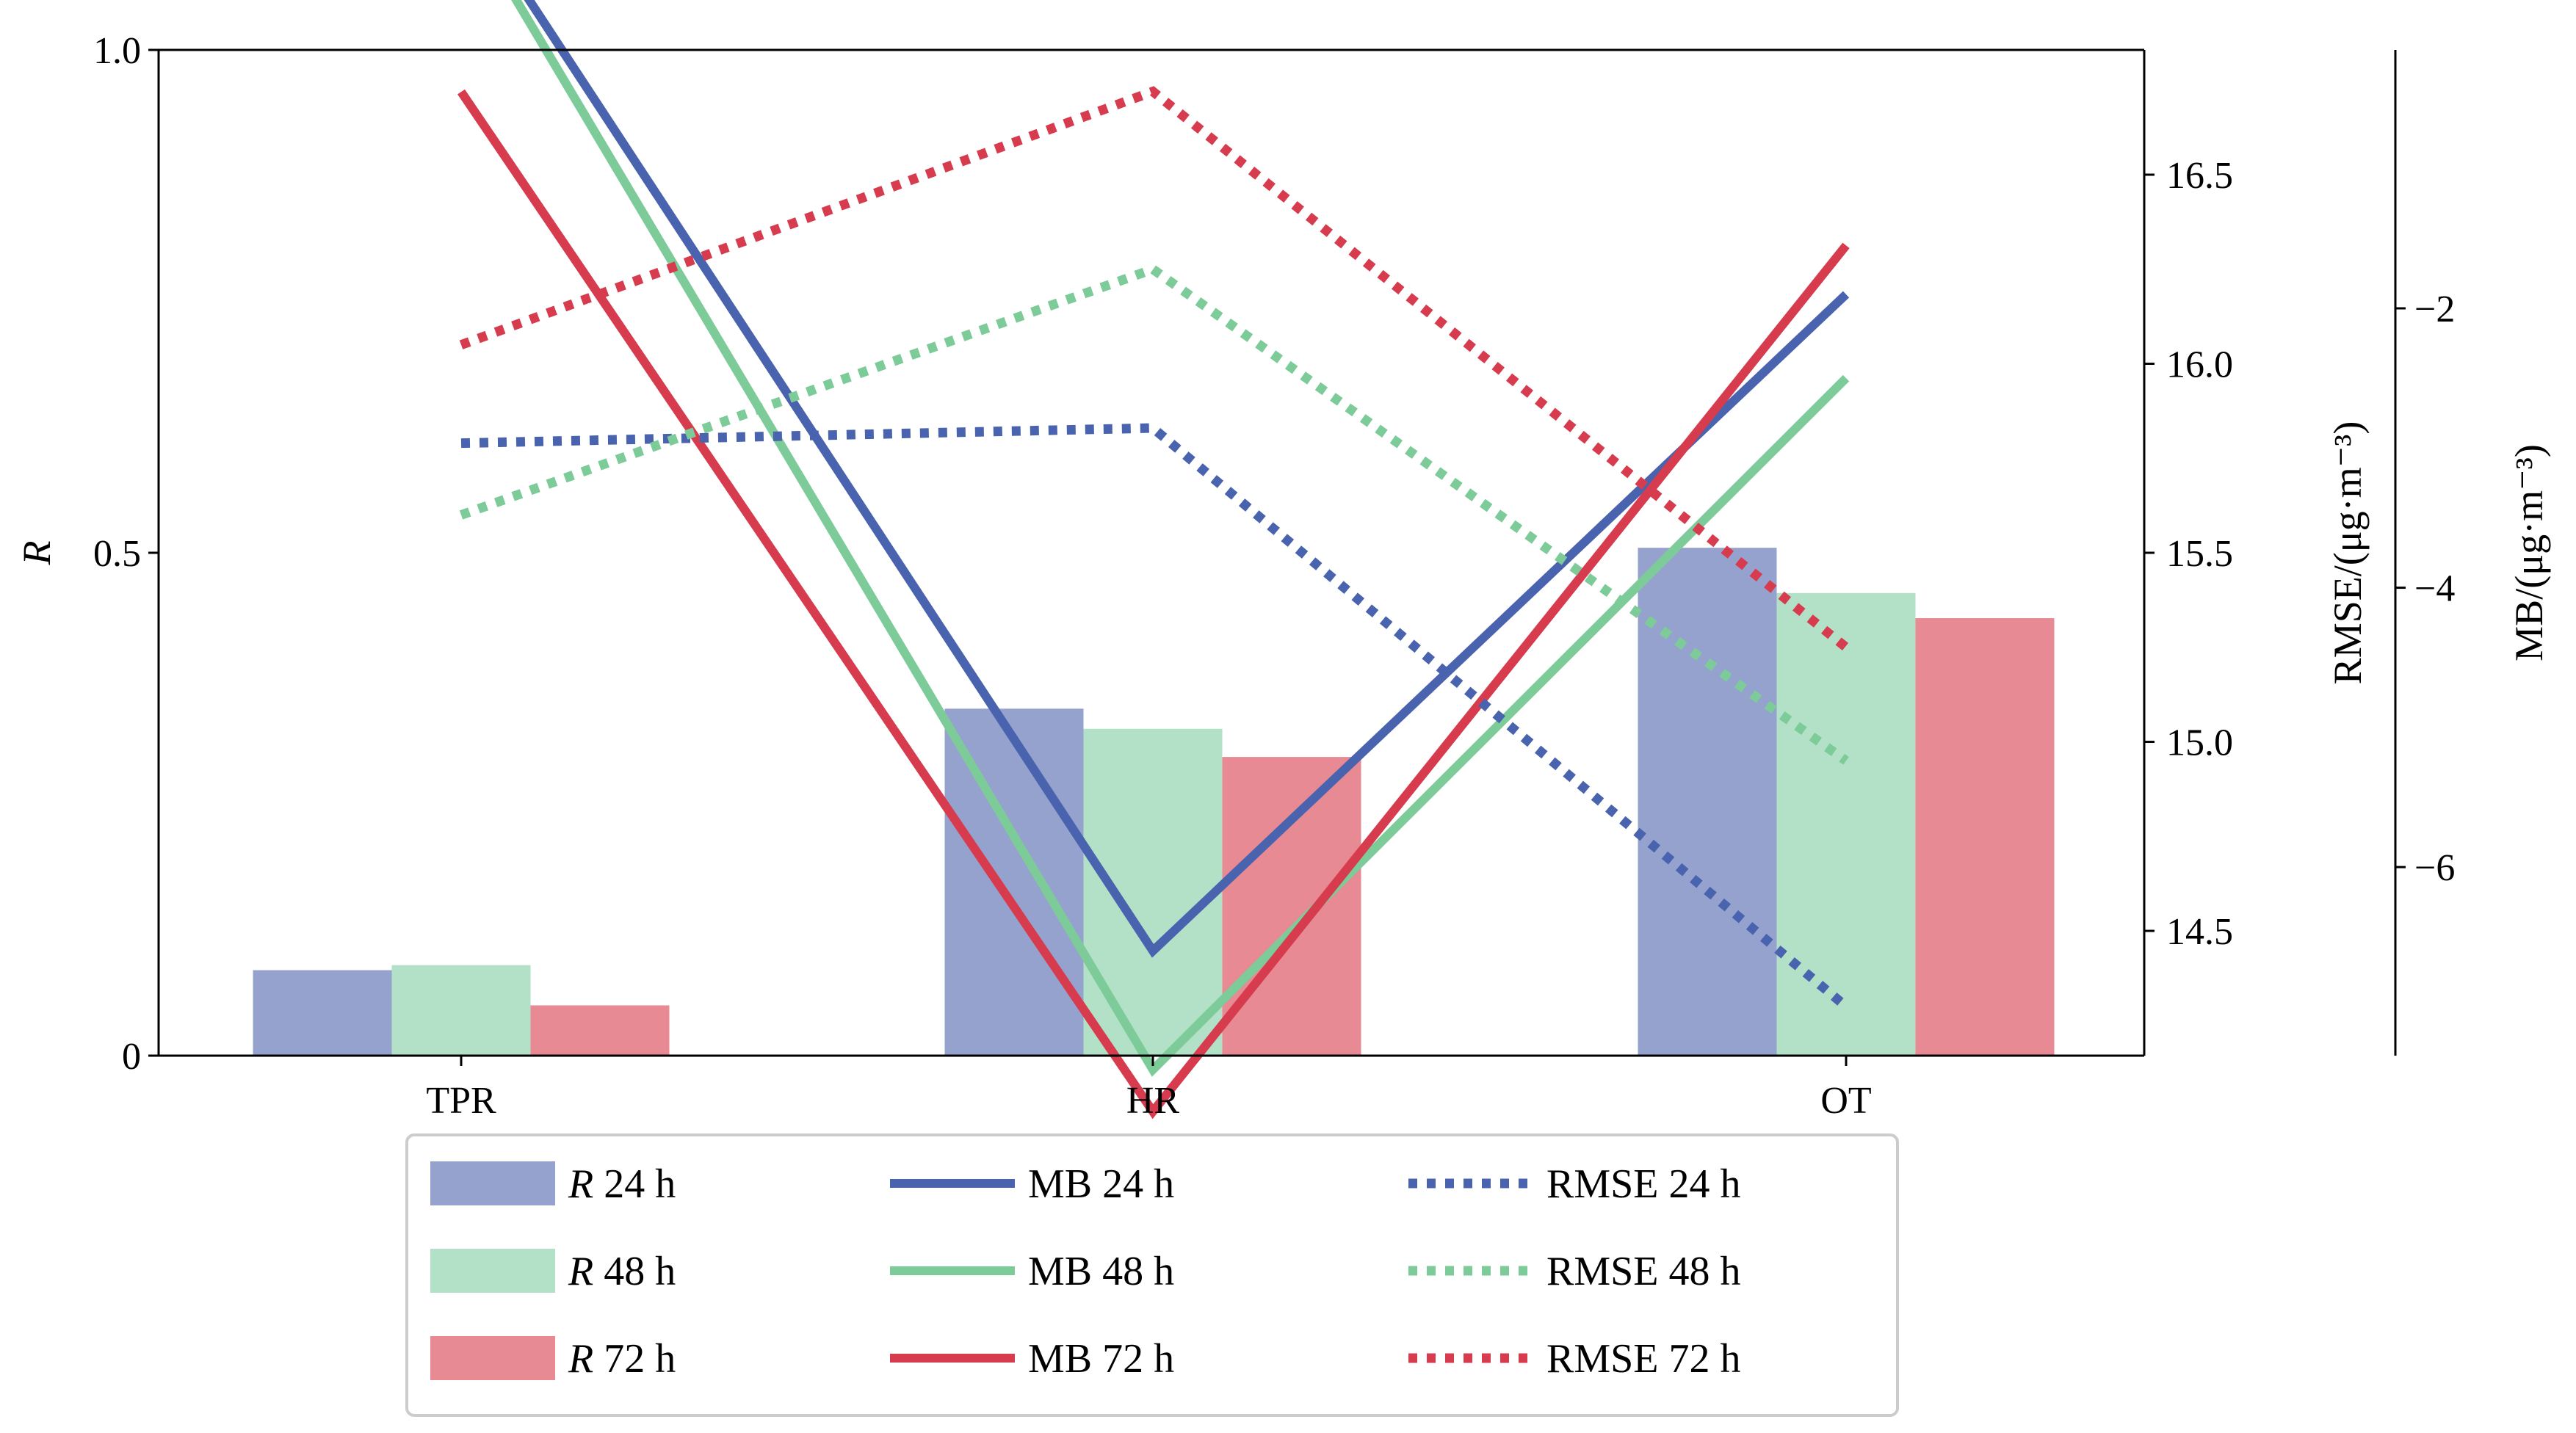 The width and height of the screenshot is (2576, 1433). What do you see at coordinates (1707, 802) in the screenshot?
I see `bar-r-24-h-ot` at bounding box center [1707, 802].